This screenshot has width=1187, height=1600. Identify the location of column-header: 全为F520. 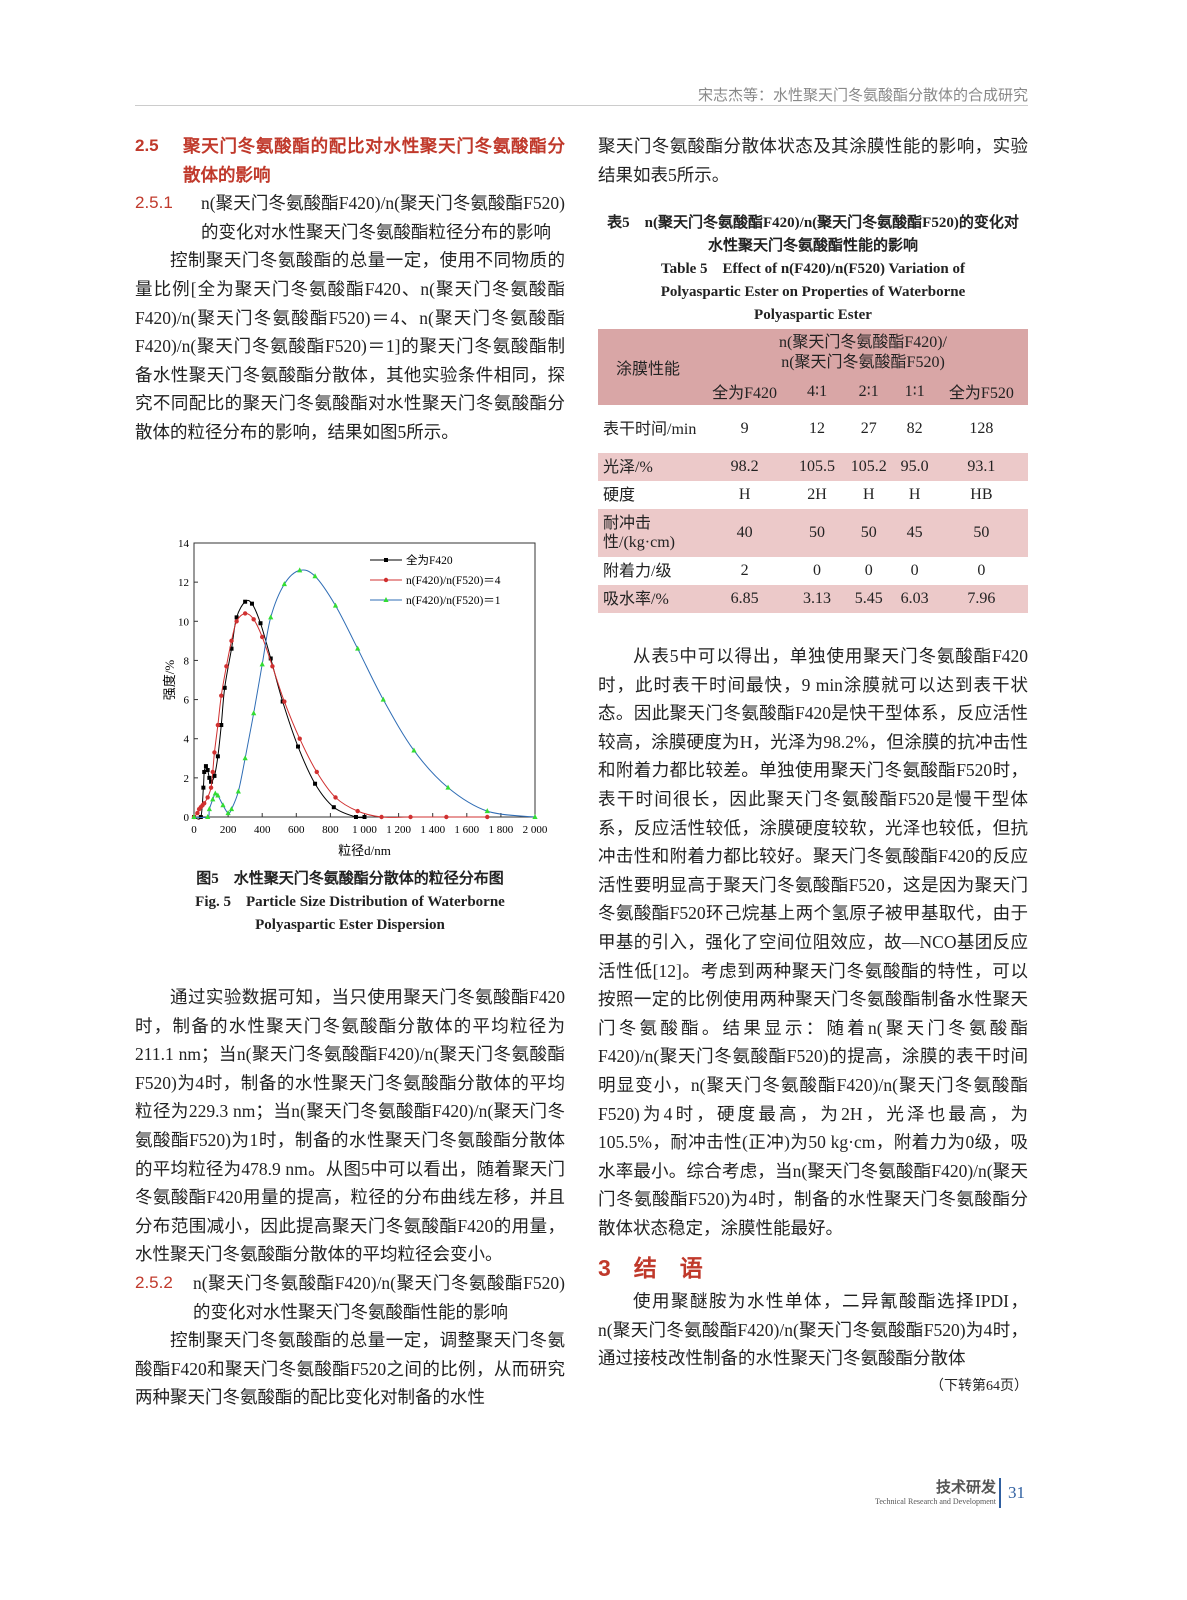
(981, 393).